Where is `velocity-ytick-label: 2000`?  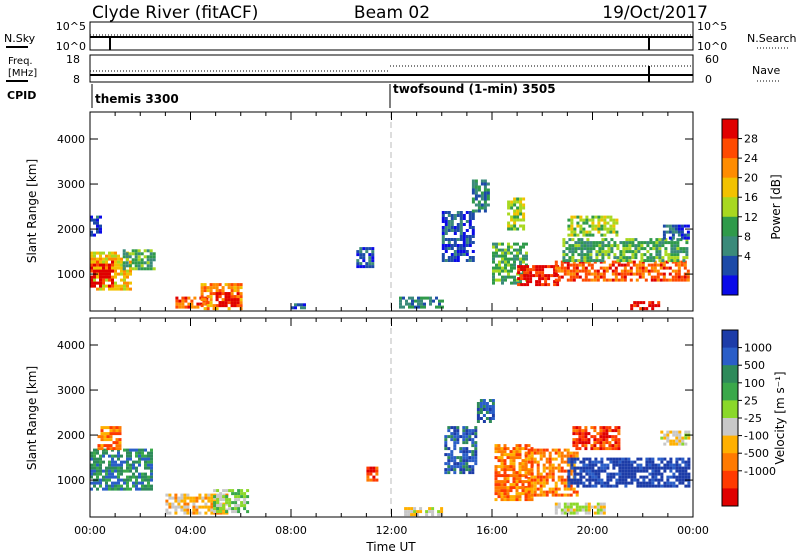
velocity-ytick-label: 2000 is located at coordinates (71, 435).